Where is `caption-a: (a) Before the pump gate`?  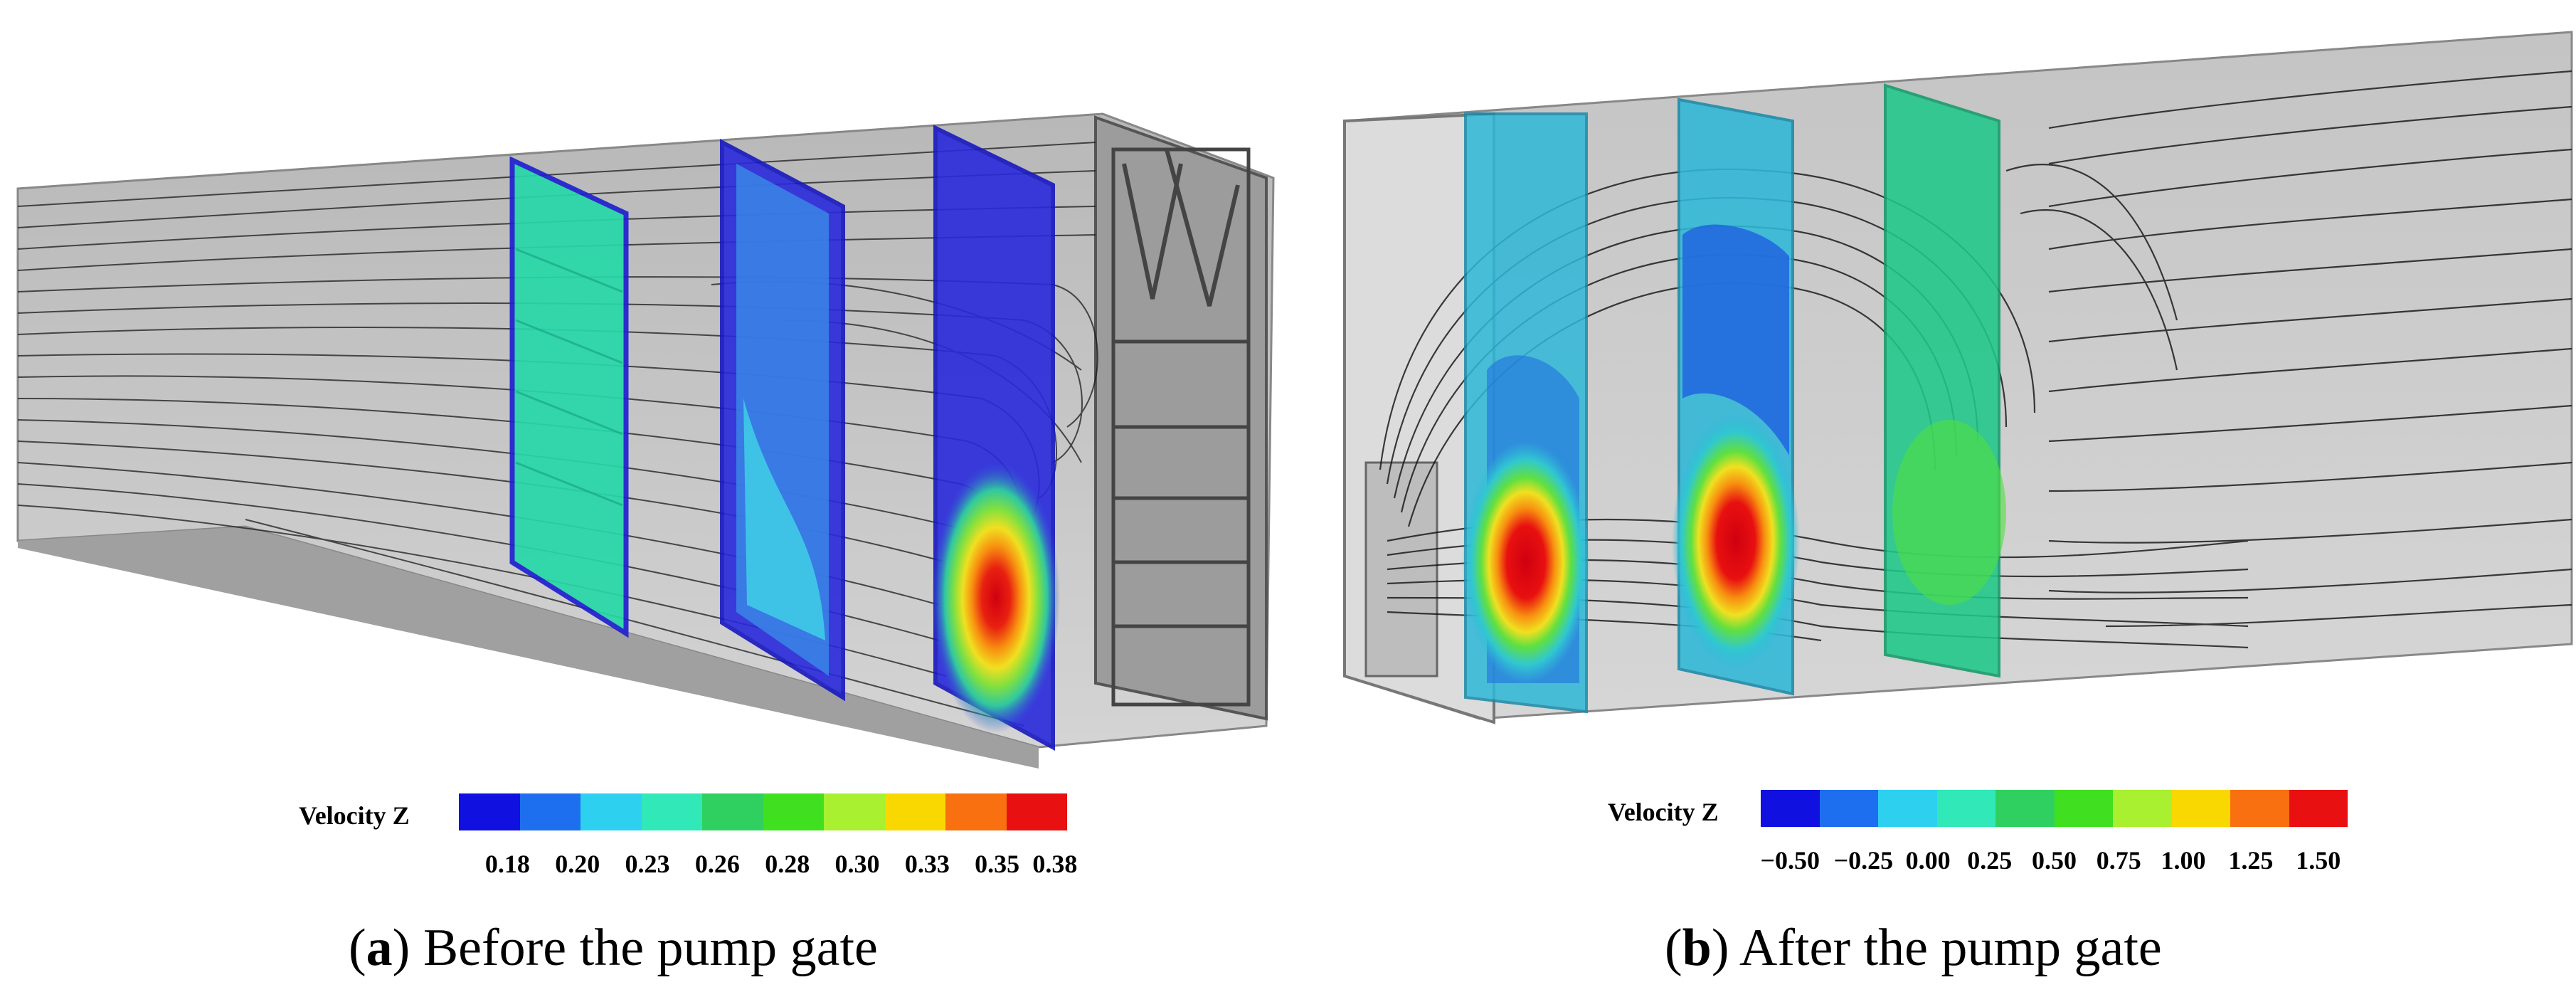
caption-a: (a) Before the pump gate is located at coordinates (614, 948).